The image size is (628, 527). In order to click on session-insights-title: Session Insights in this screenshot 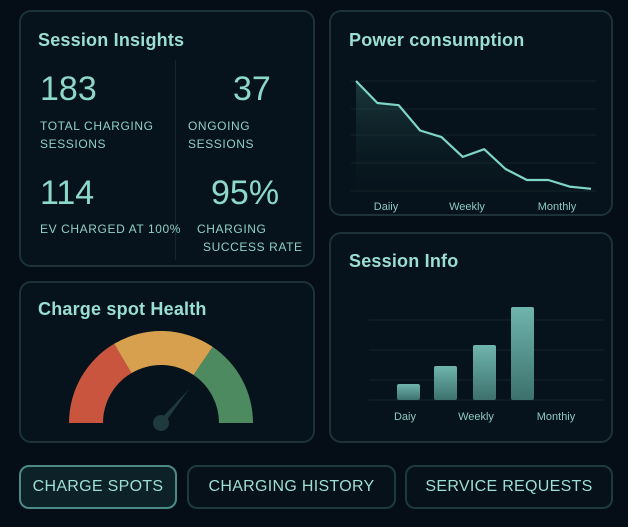, I will do `click(111, 40)`.